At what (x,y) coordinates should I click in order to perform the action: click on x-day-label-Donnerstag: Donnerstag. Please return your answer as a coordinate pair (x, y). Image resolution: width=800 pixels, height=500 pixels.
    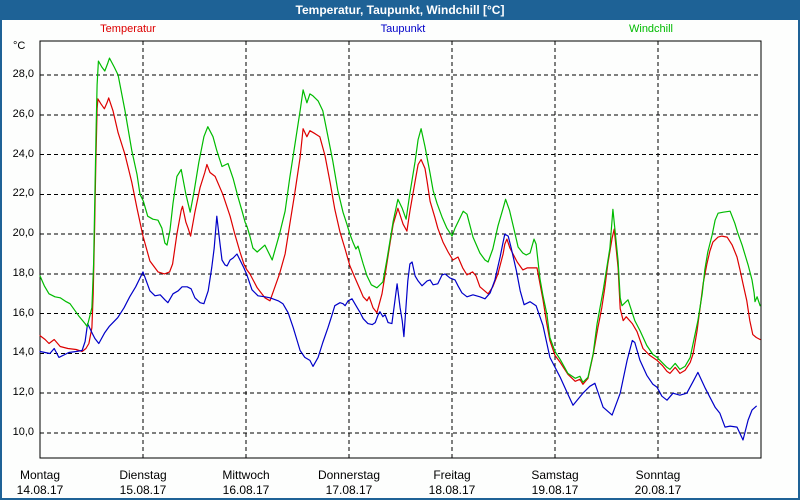
    Looking at the image, I should click on (349, 475).